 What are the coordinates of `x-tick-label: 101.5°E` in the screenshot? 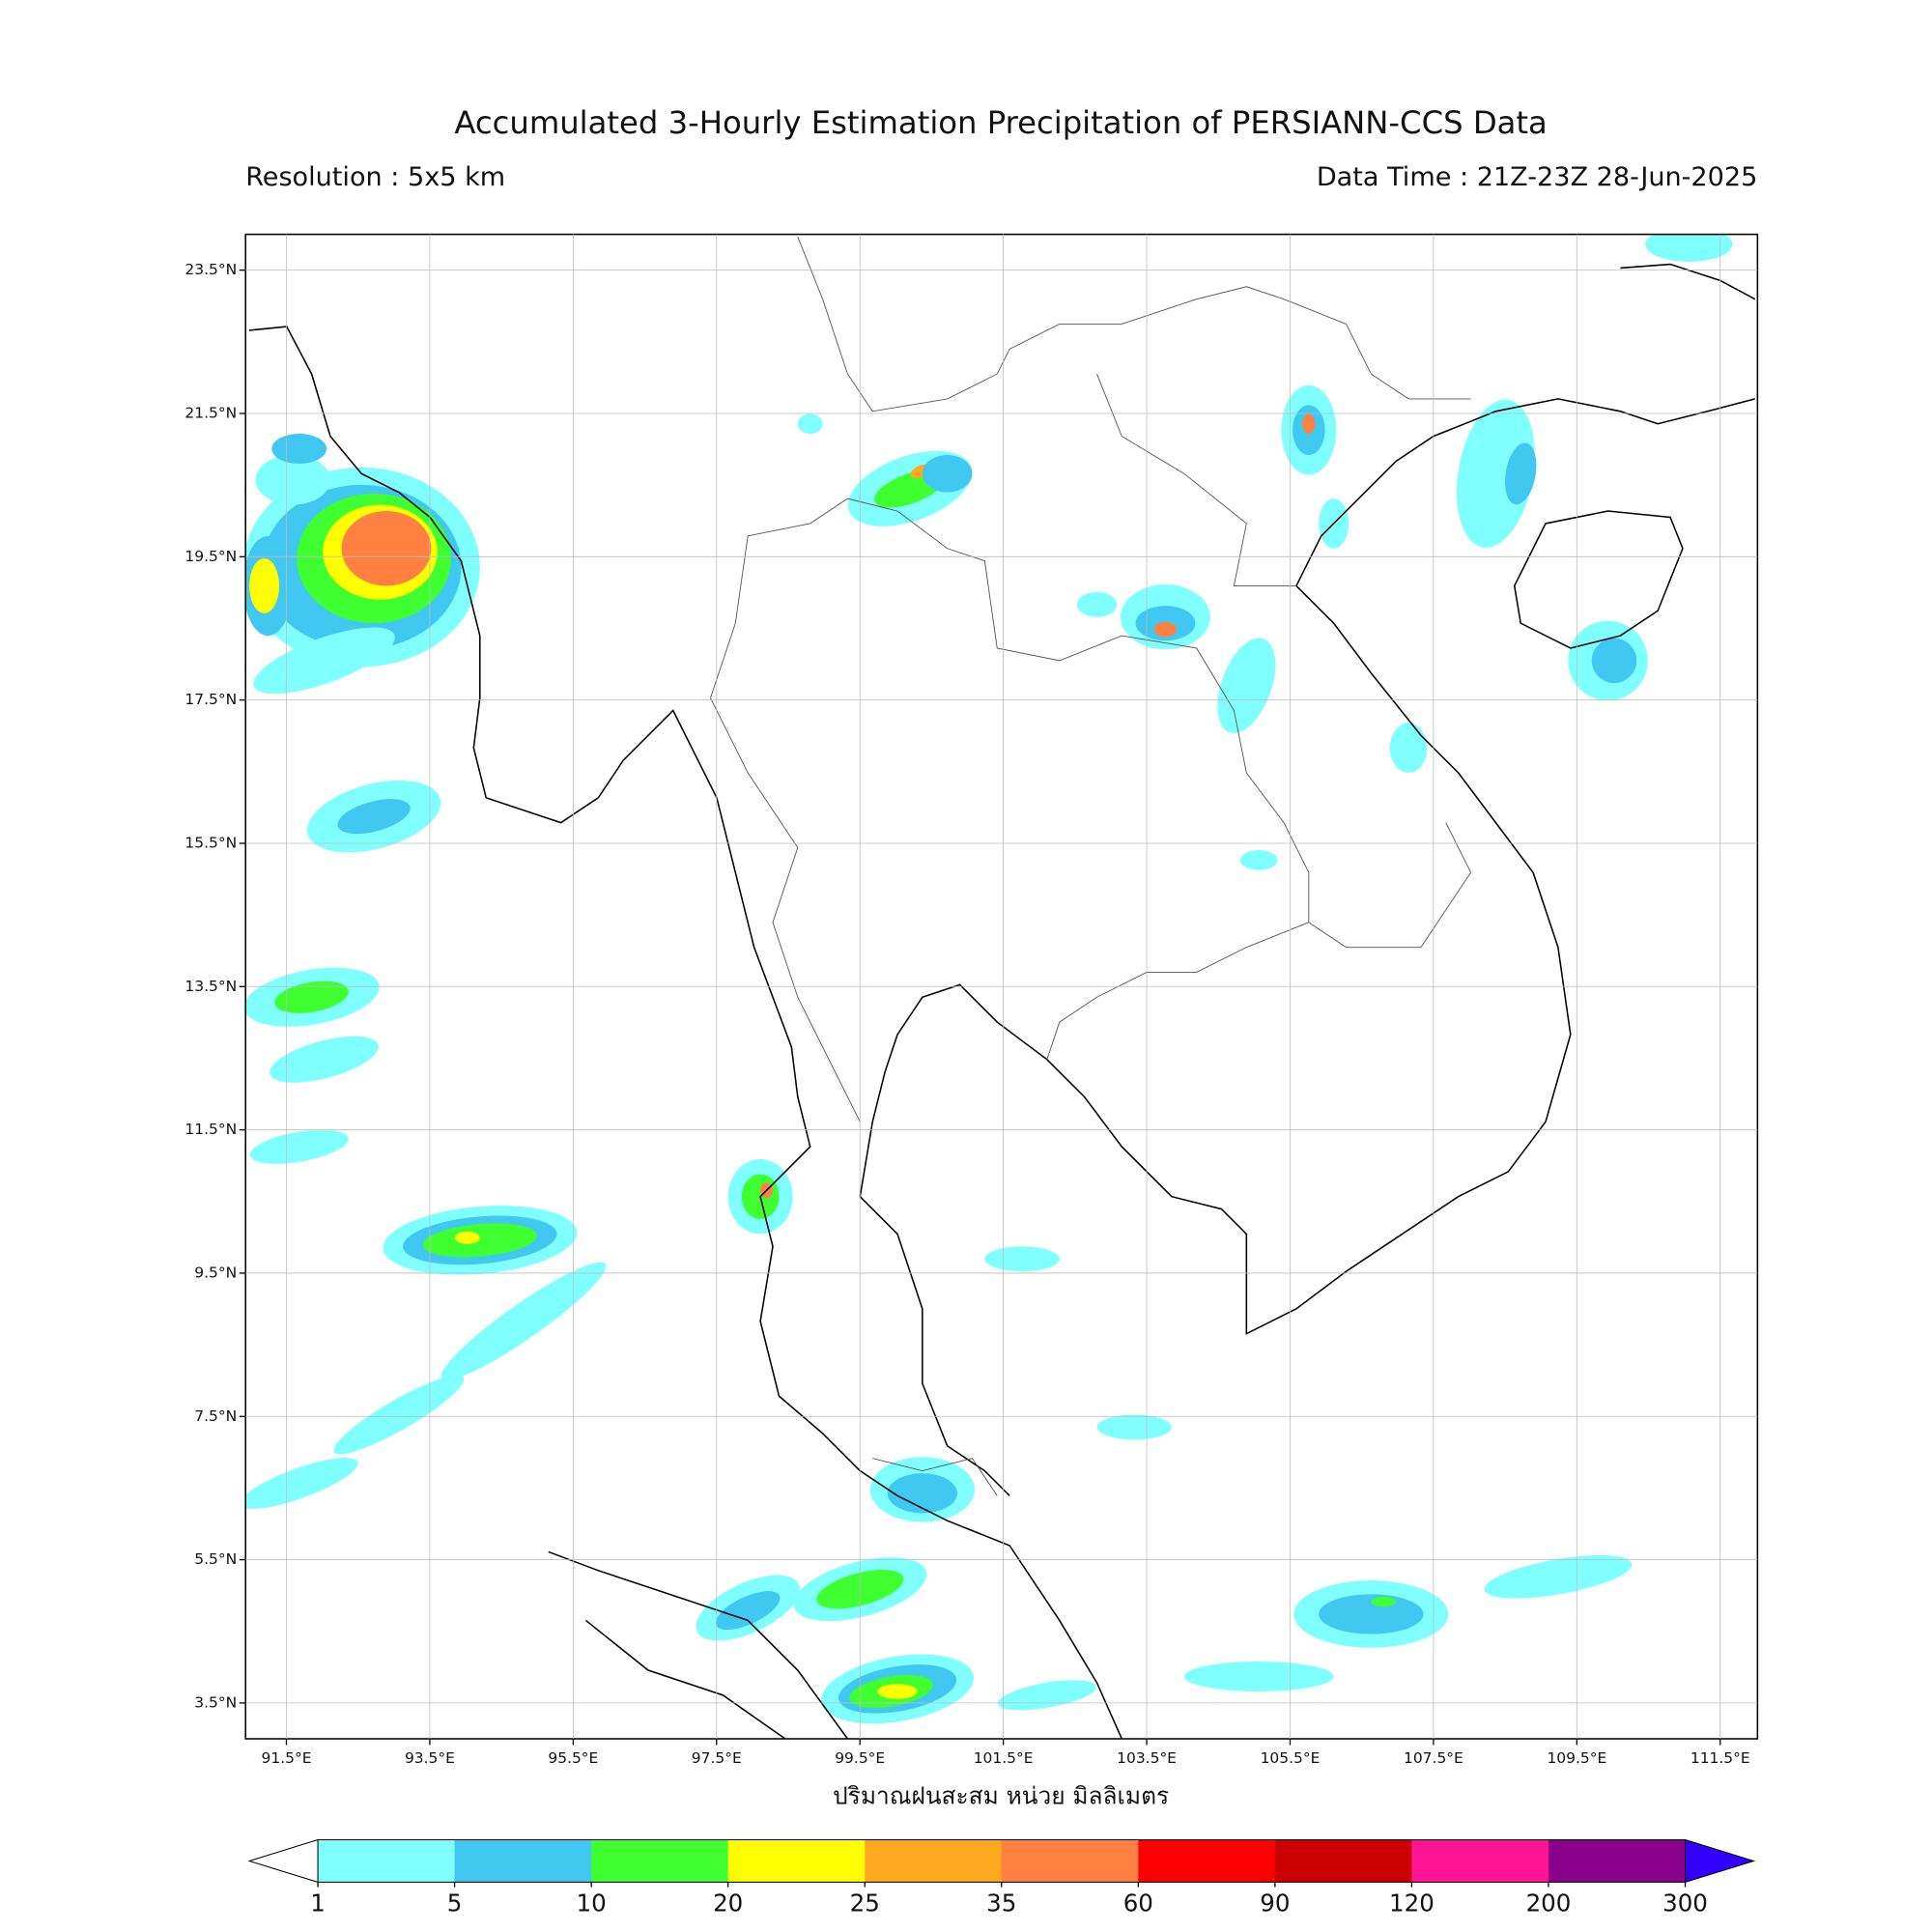 It's located at (1004, 1758).